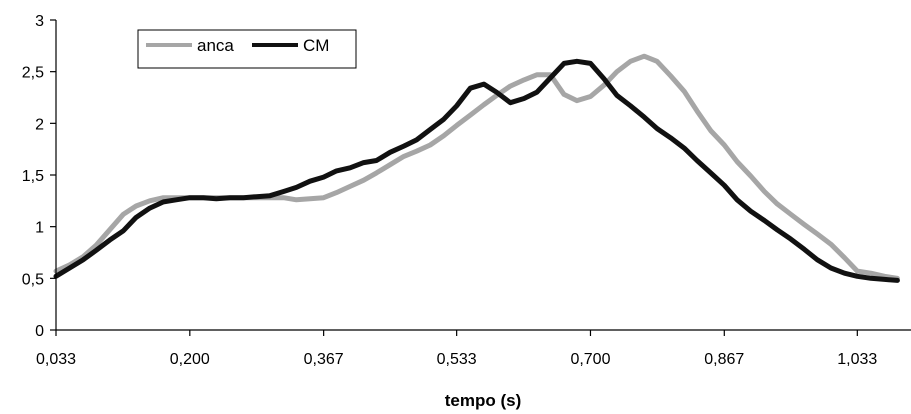 This screenshot has height=414, width=911. I want to click on y-tick-label: 2,5, so click(33, 73).